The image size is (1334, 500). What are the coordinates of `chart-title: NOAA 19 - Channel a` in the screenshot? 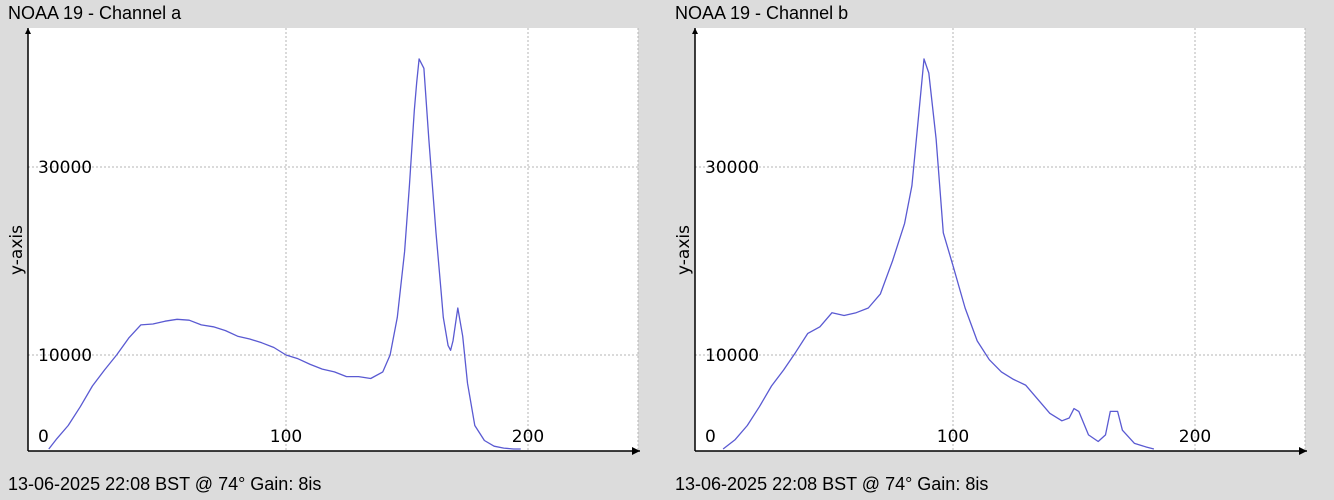 It's located at (95, 13).